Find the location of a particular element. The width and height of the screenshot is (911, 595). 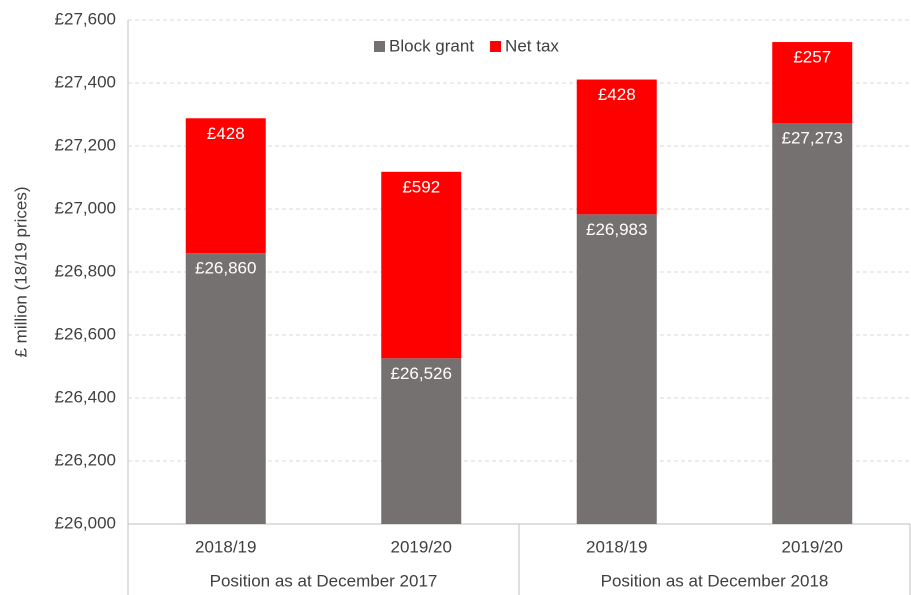

y-axis-label: £ million (18/19 prices) is located at coordinates (20, 271).